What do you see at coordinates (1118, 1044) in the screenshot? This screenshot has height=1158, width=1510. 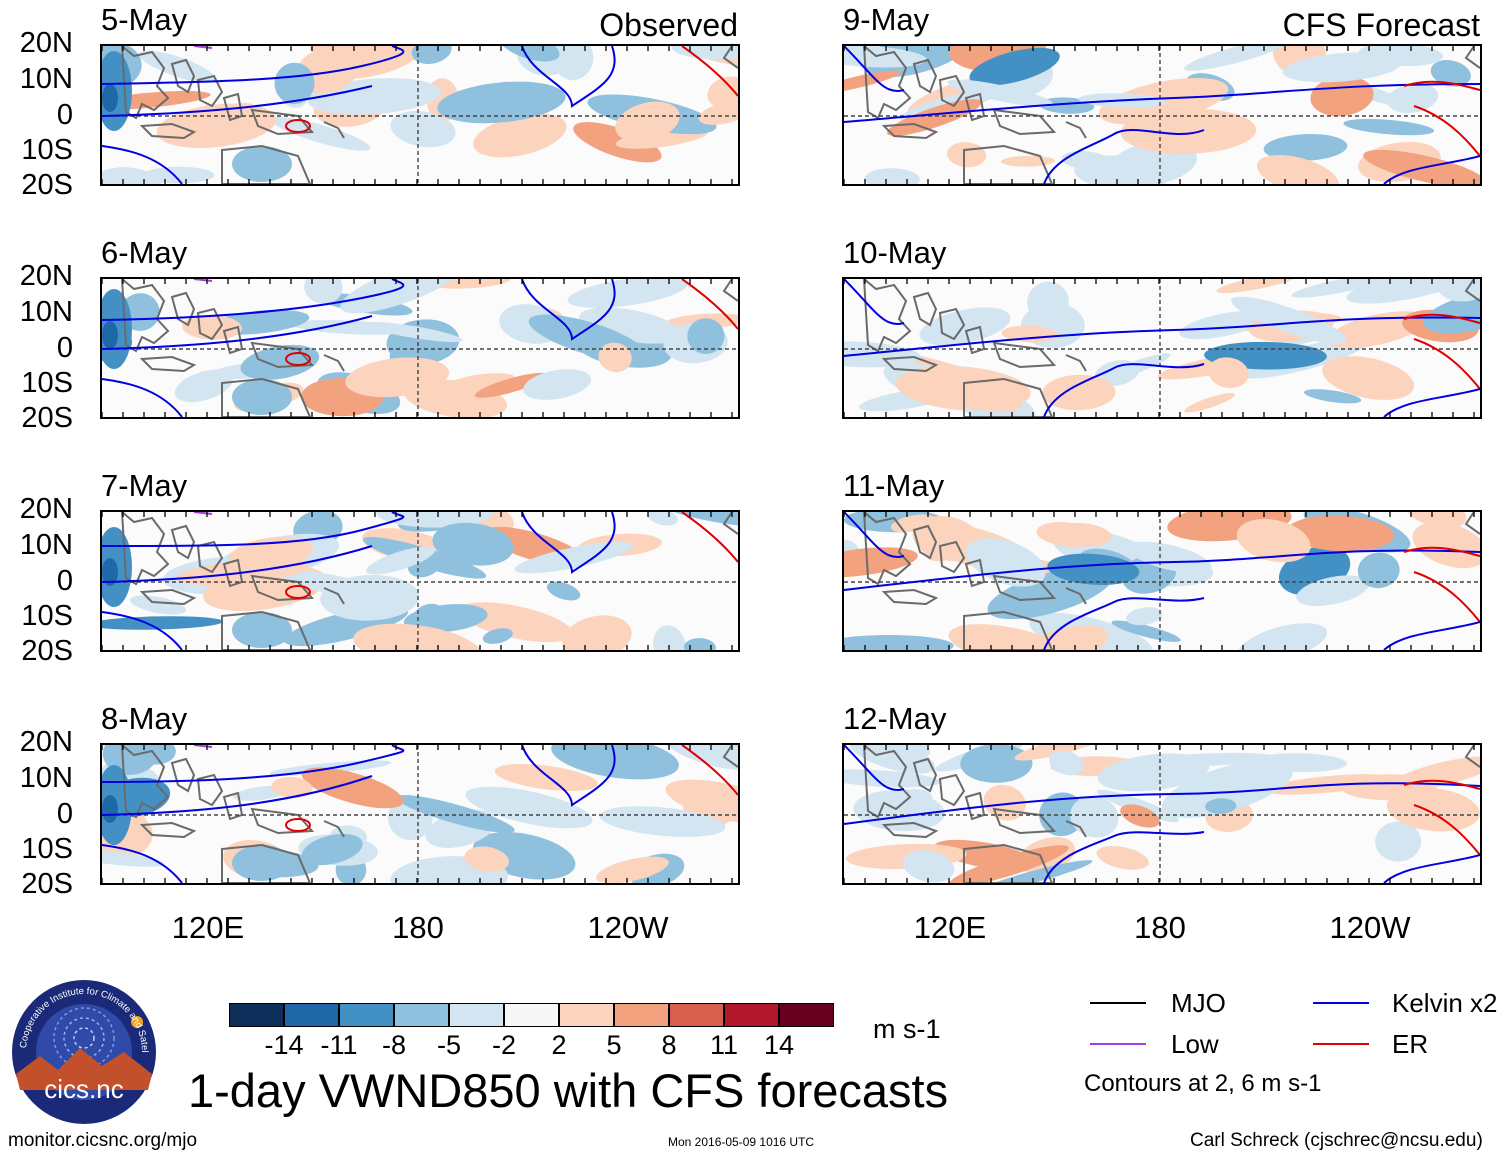 I see `legend-low-line` at bounding box center [1118, 1044].